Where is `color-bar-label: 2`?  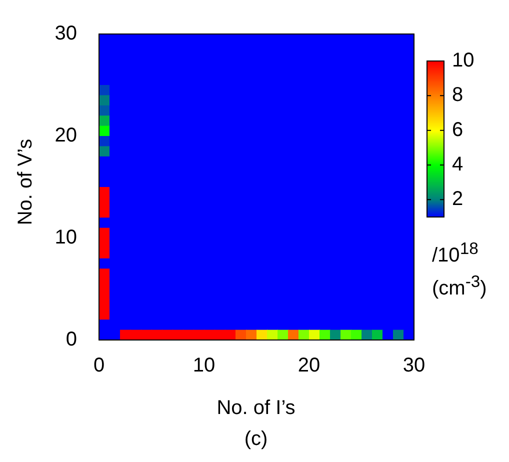 color-bar-label: 2 is located at coordinates (458, 199).